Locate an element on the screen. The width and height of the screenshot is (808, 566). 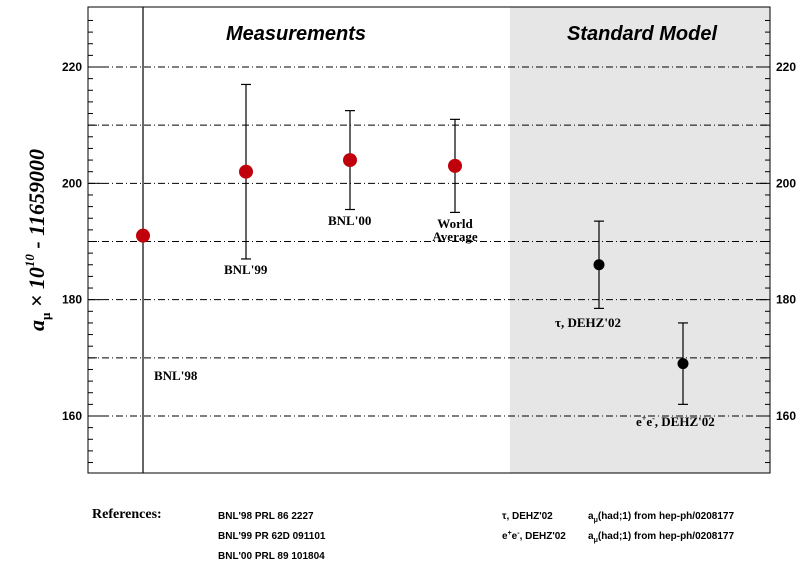
reference-bnl98: BNL'98 PRL 86 2227 is located at coordinates (266, 516).